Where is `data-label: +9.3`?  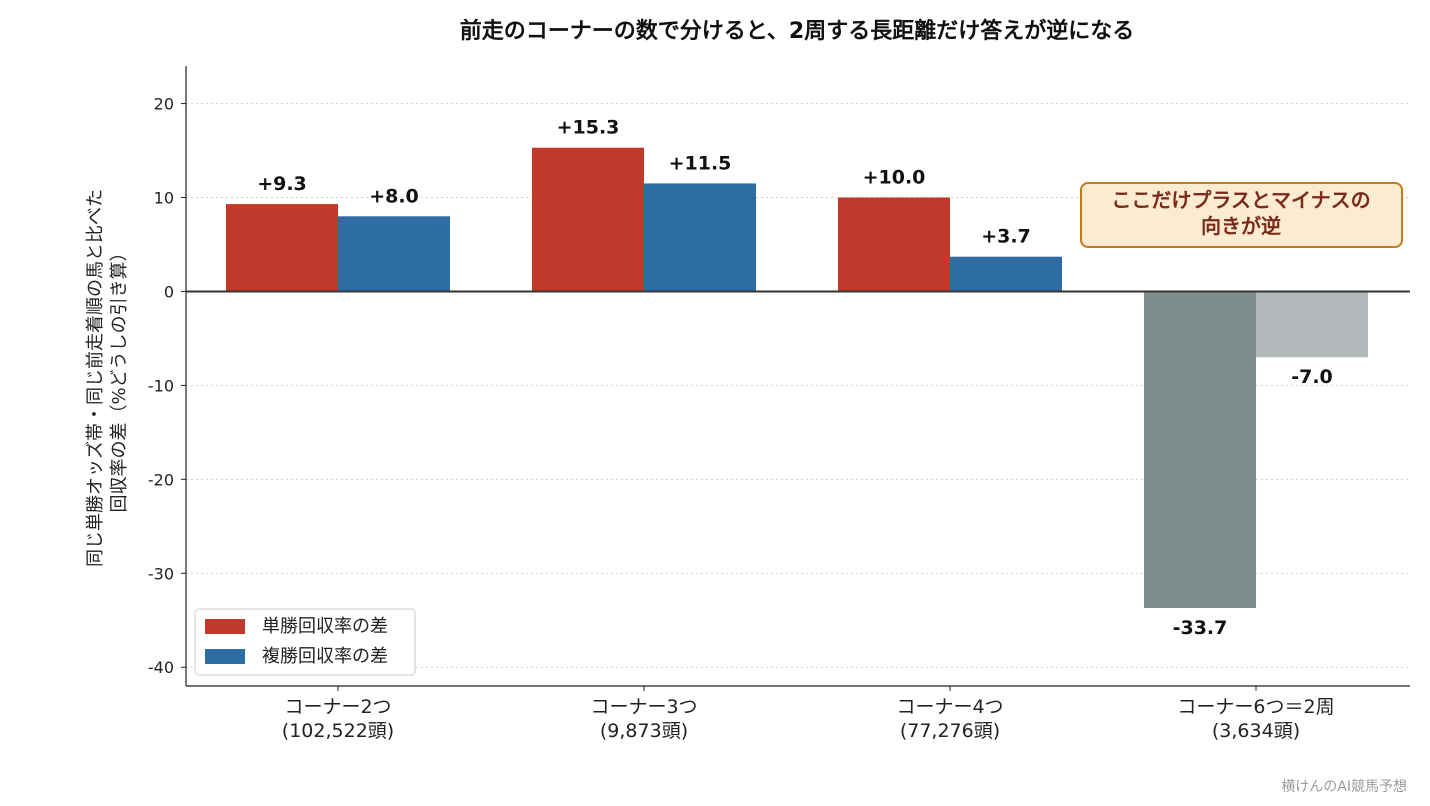 data-label: +9.3 is located at coordinates (282, 184).